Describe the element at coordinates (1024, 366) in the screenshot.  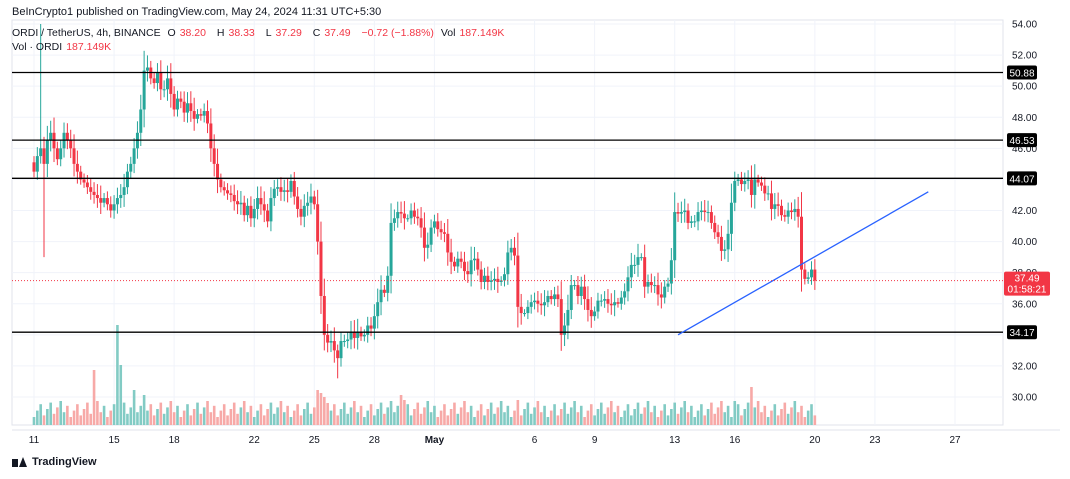
I see `price-tick-label: 32.00` at that location.